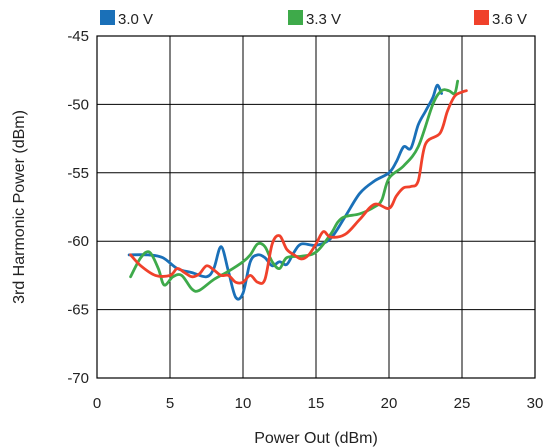 This screenshot has width=547, height=448. I want to click on x-tick-label: 0, so click(97, 403).